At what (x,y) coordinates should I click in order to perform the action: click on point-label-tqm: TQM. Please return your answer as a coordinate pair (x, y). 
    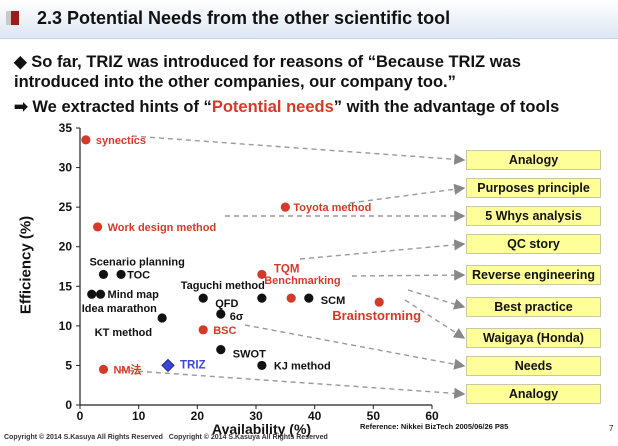
    Looking at the image, I should click on (287, 269).